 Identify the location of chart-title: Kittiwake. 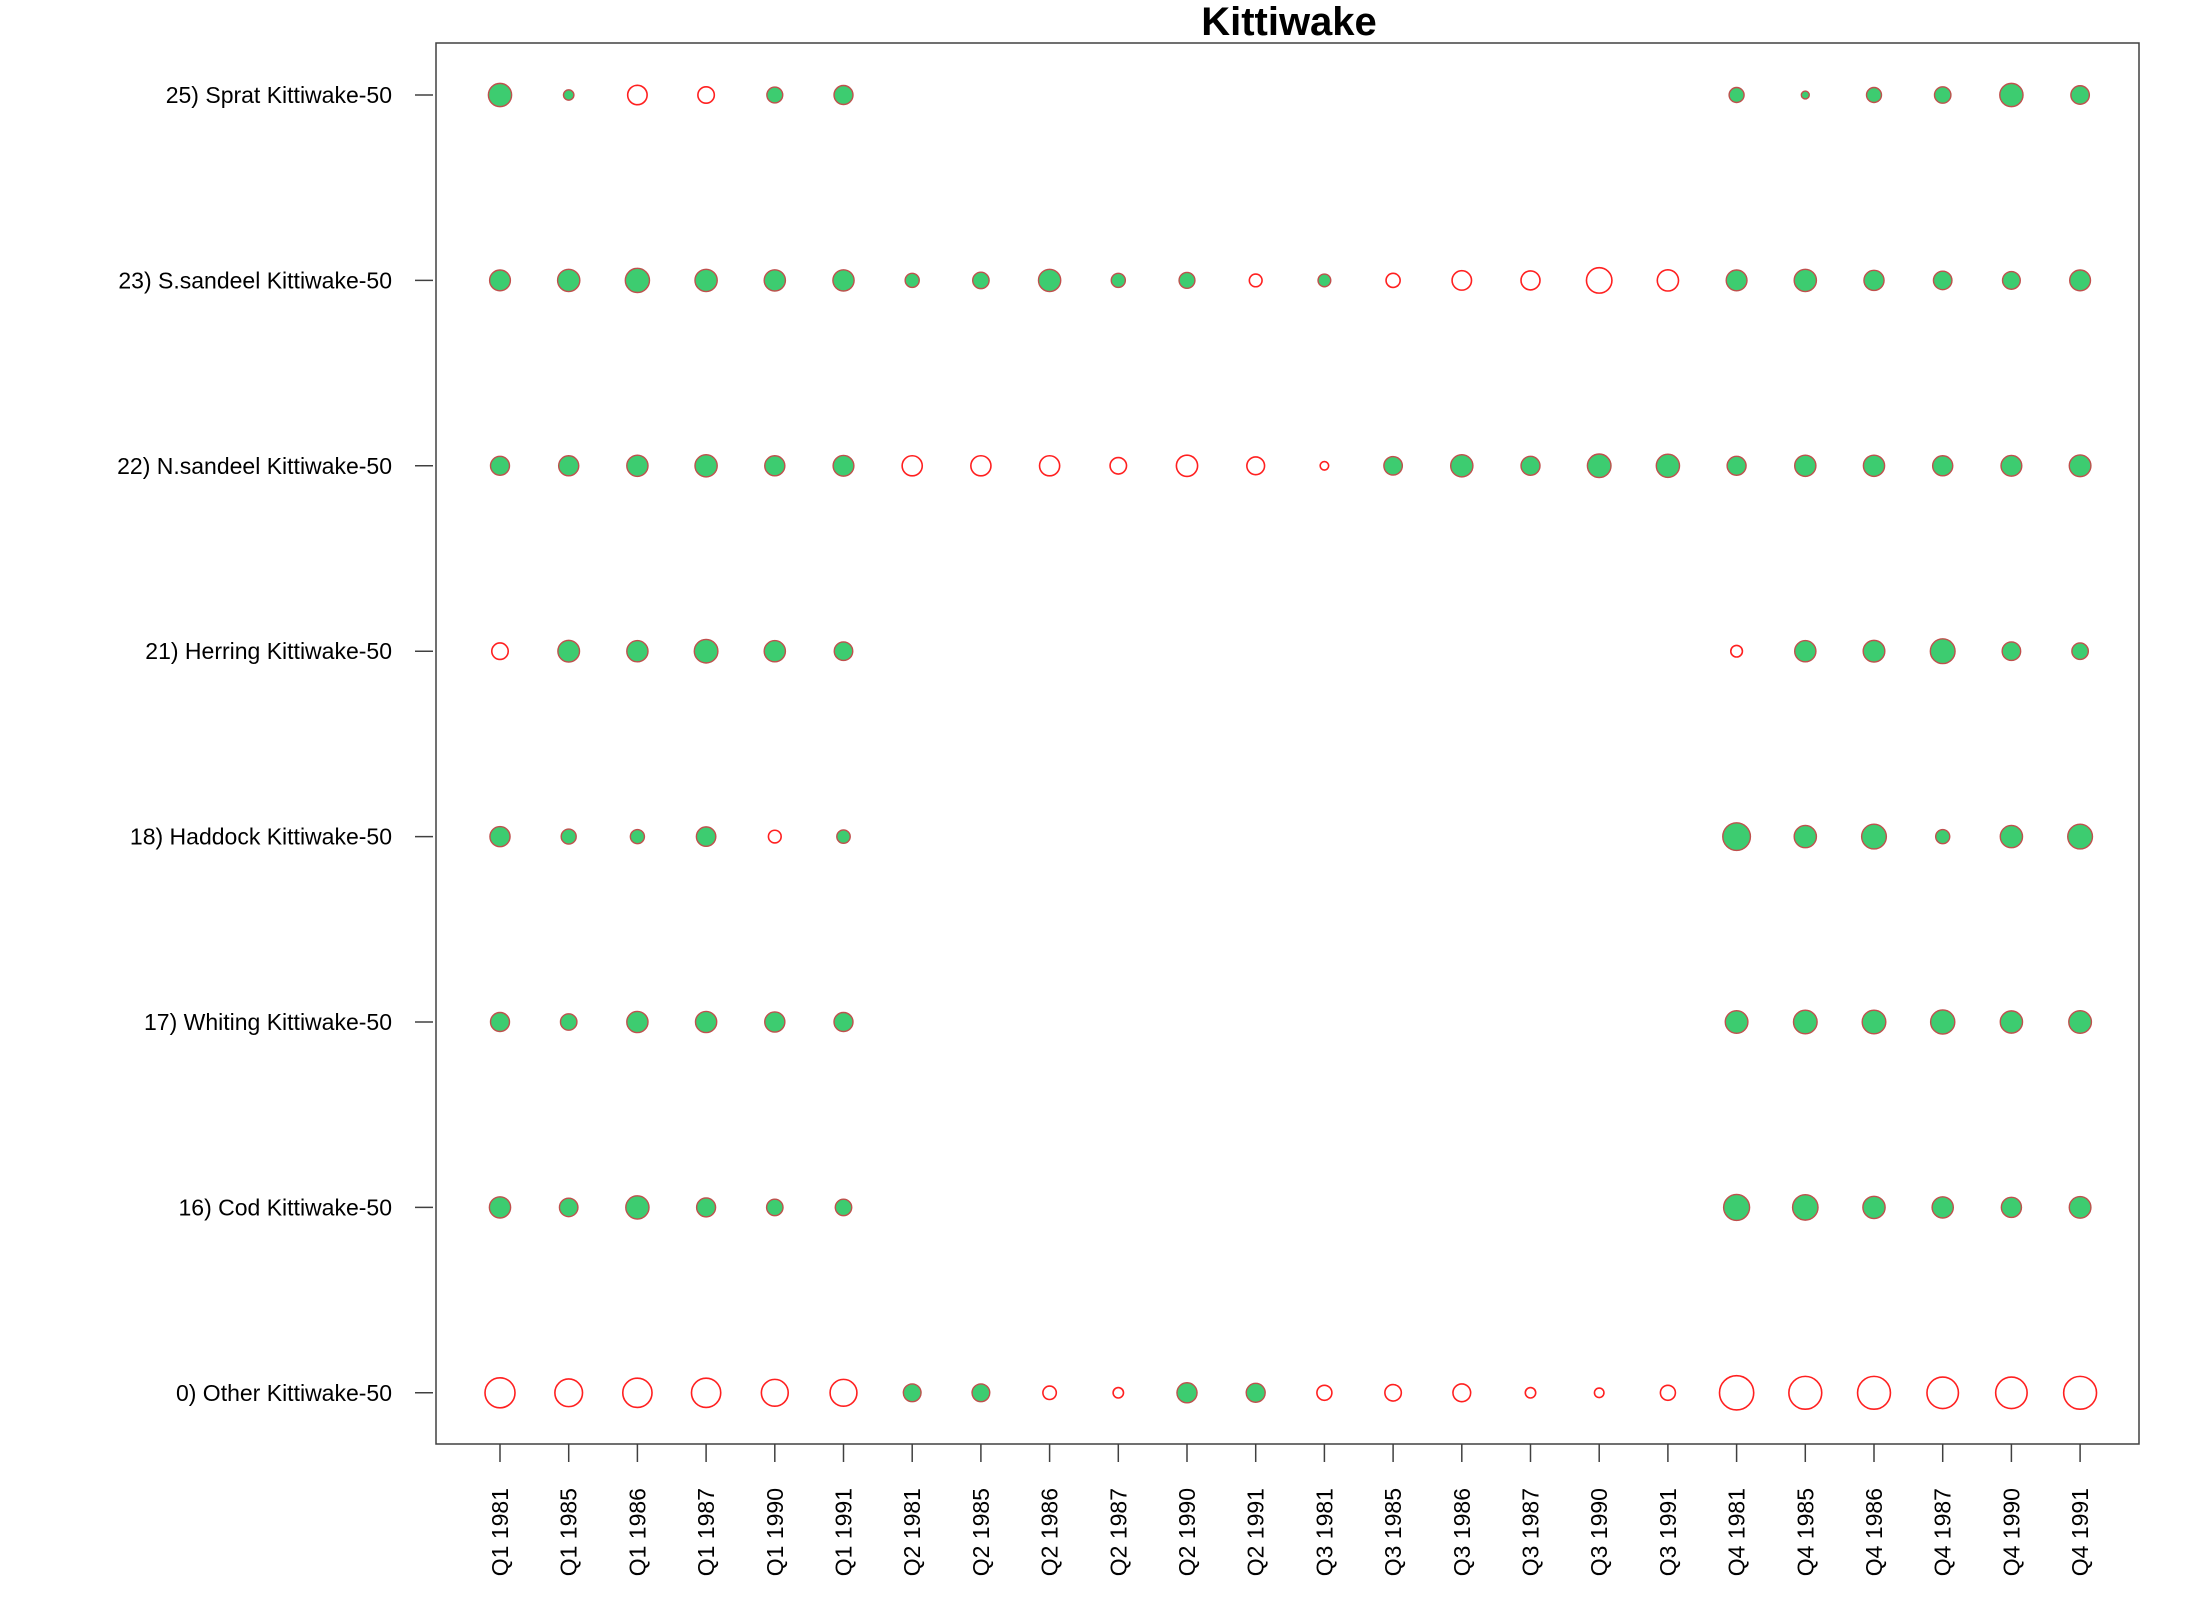
(1289, 22).